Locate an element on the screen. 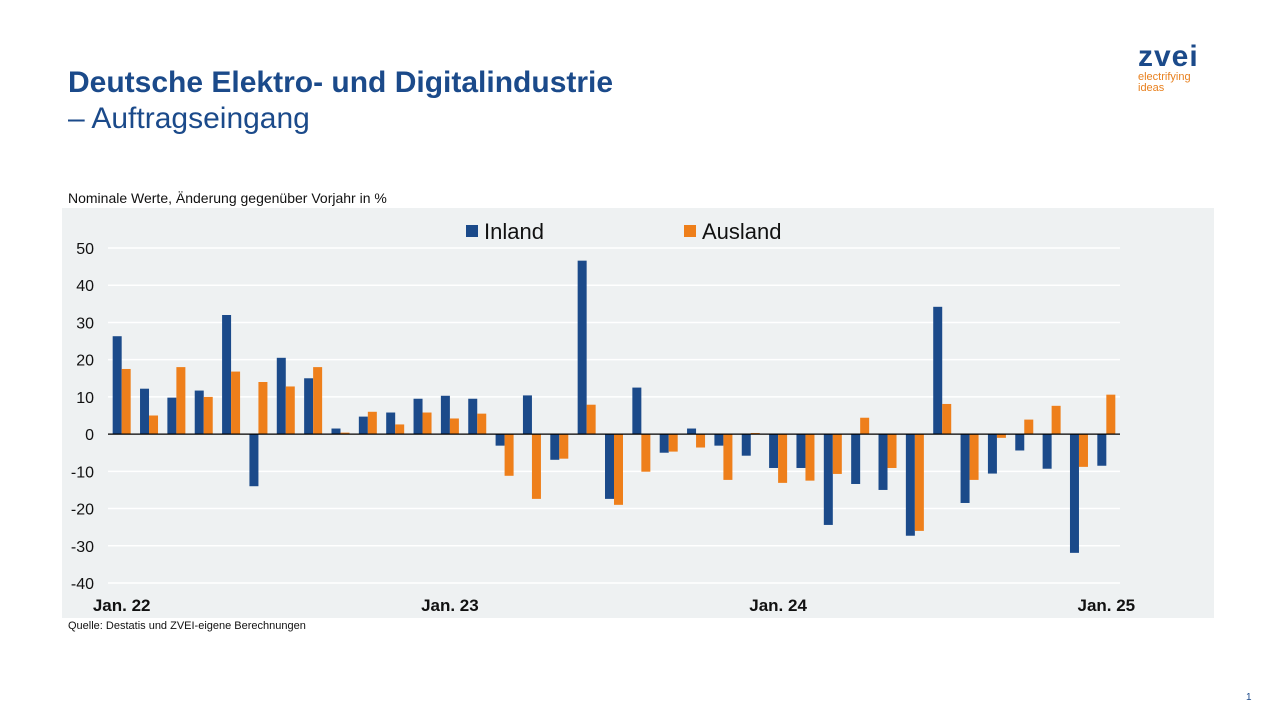 Image resolution: width=1280 pixels, height=720 pixels. legend-swatch-ausland is located at coordinates (690, 231).